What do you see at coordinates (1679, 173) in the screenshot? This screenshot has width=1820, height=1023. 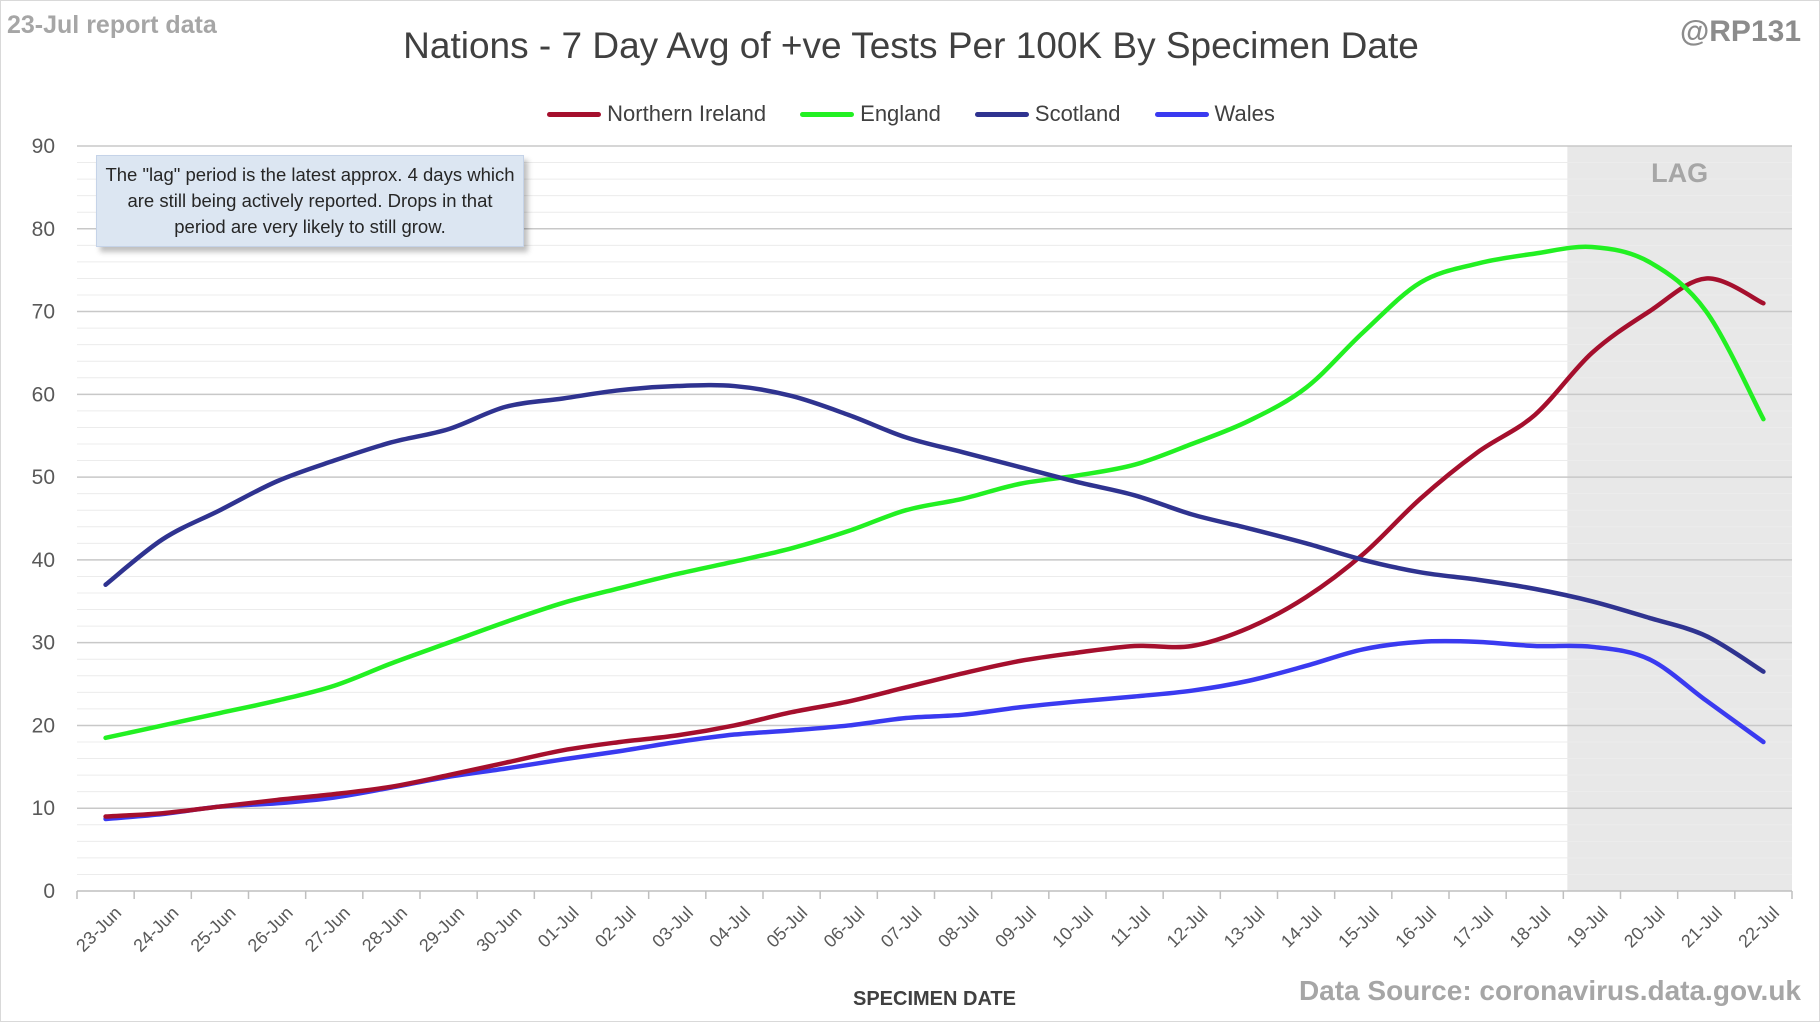 I see `lag-label: LAG` at bounding box center [1679, 173].